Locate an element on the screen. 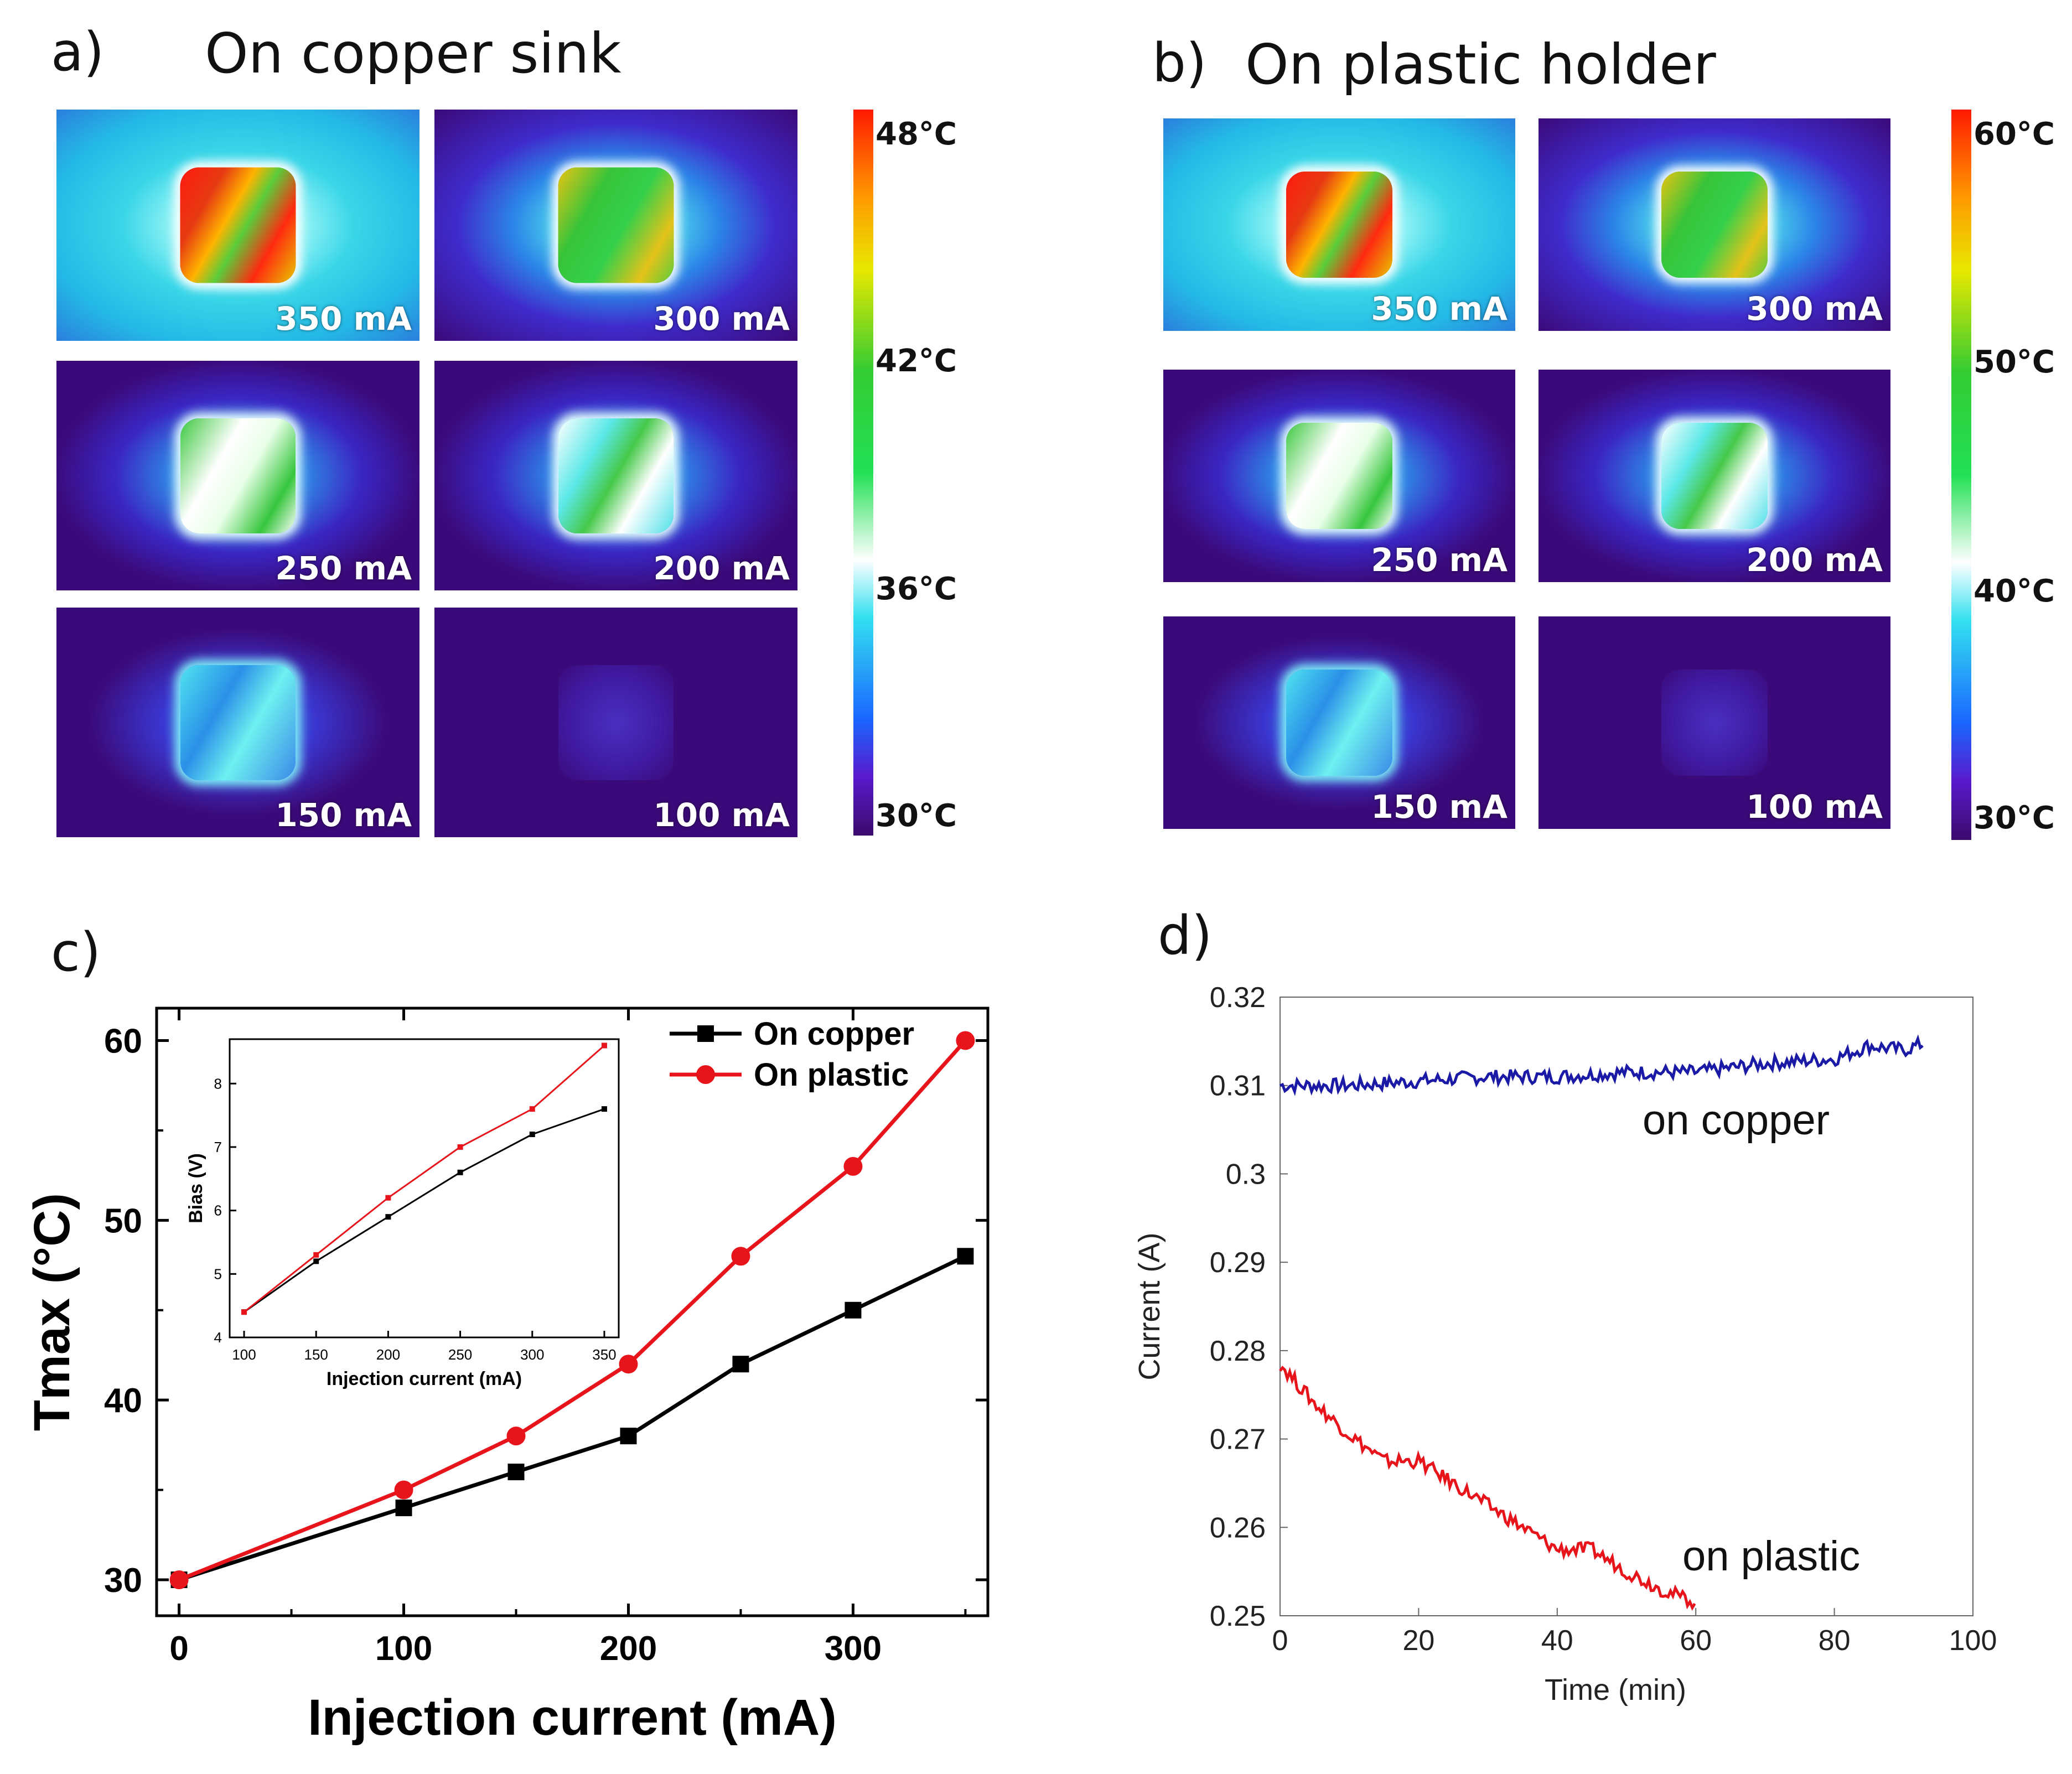 This screenshot has height=1774, width=2072. panel-c-letter: c) is located at coordinates (76, 952).